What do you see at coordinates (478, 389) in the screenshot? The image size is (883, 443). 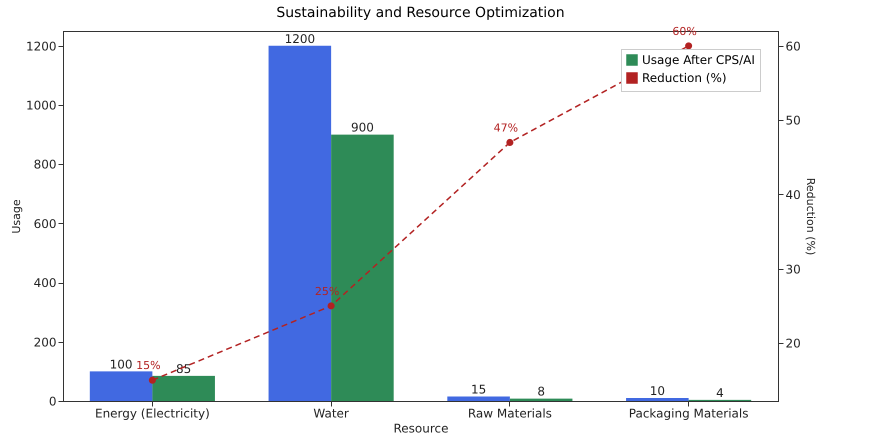 I see `data-label: 15` at bounding box center [478, 389].